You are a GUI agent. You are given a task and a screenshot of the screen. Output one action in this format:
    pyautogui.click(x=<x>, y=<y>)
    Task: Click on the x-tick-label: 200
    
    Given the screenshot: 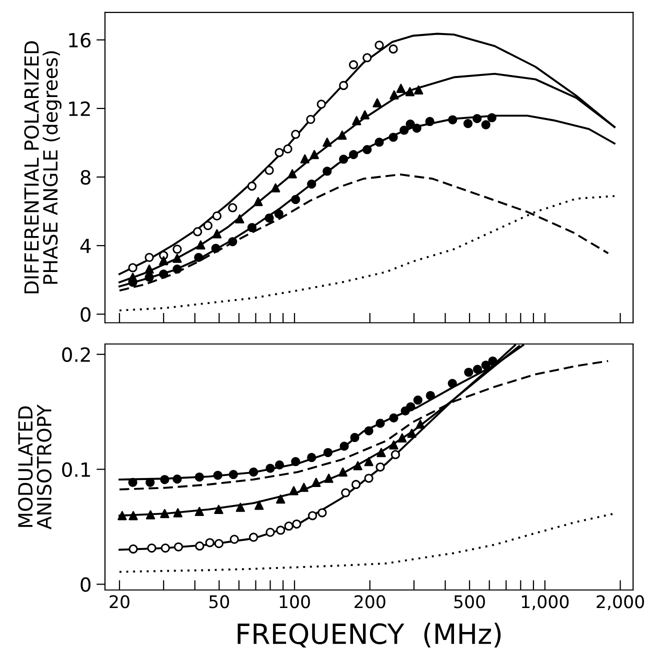 What is the action you would take?
    pyautogui.click(x=370, y=601)
    